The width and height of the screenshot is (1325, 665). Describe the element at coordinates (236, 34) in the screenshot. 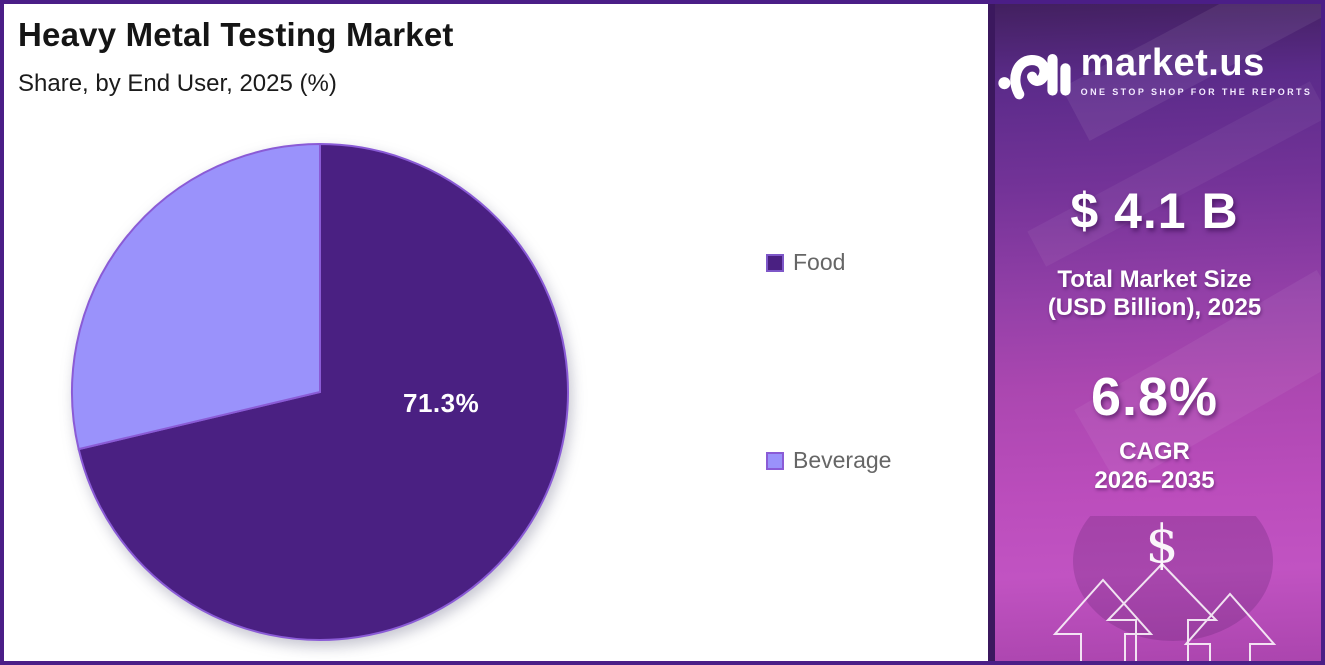

I see `page-title: Heavy Metal Testing Market` at that location.